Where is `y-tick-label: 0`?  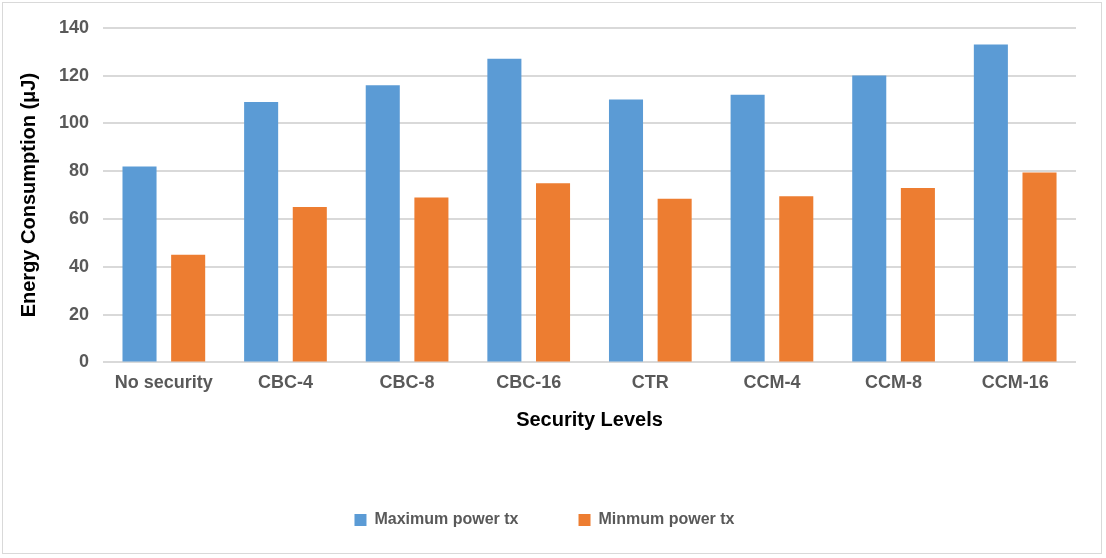 y-tick-label: 0 is located at coordinates (84, 361).